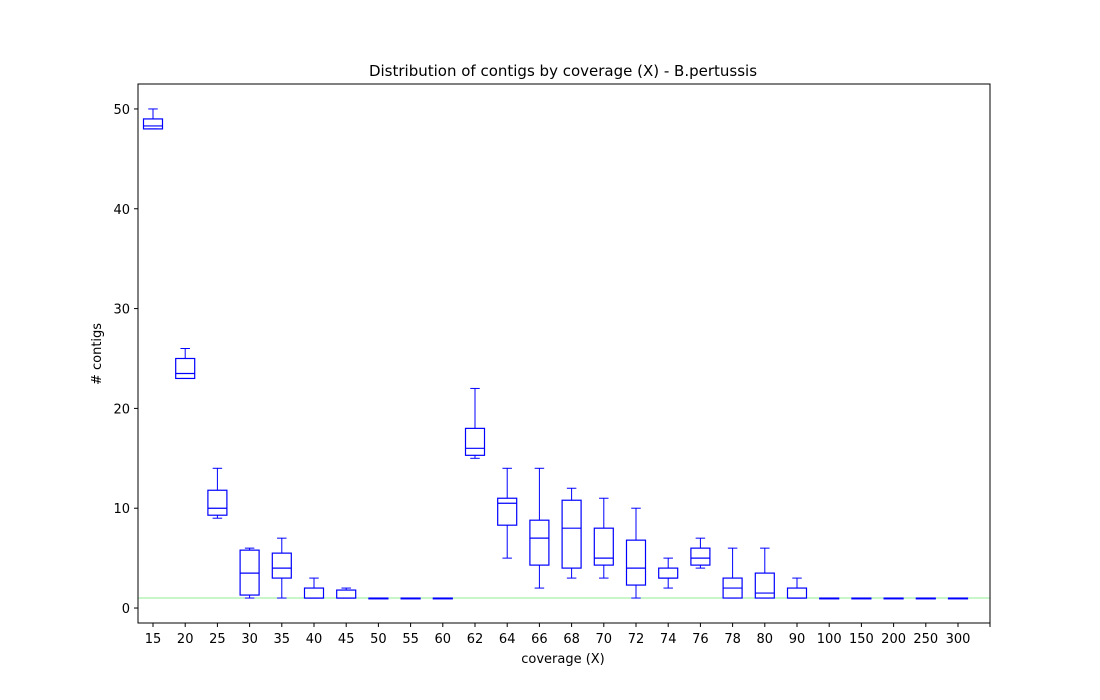  I want to click on x-tick-label: 66, so click(539, 639).